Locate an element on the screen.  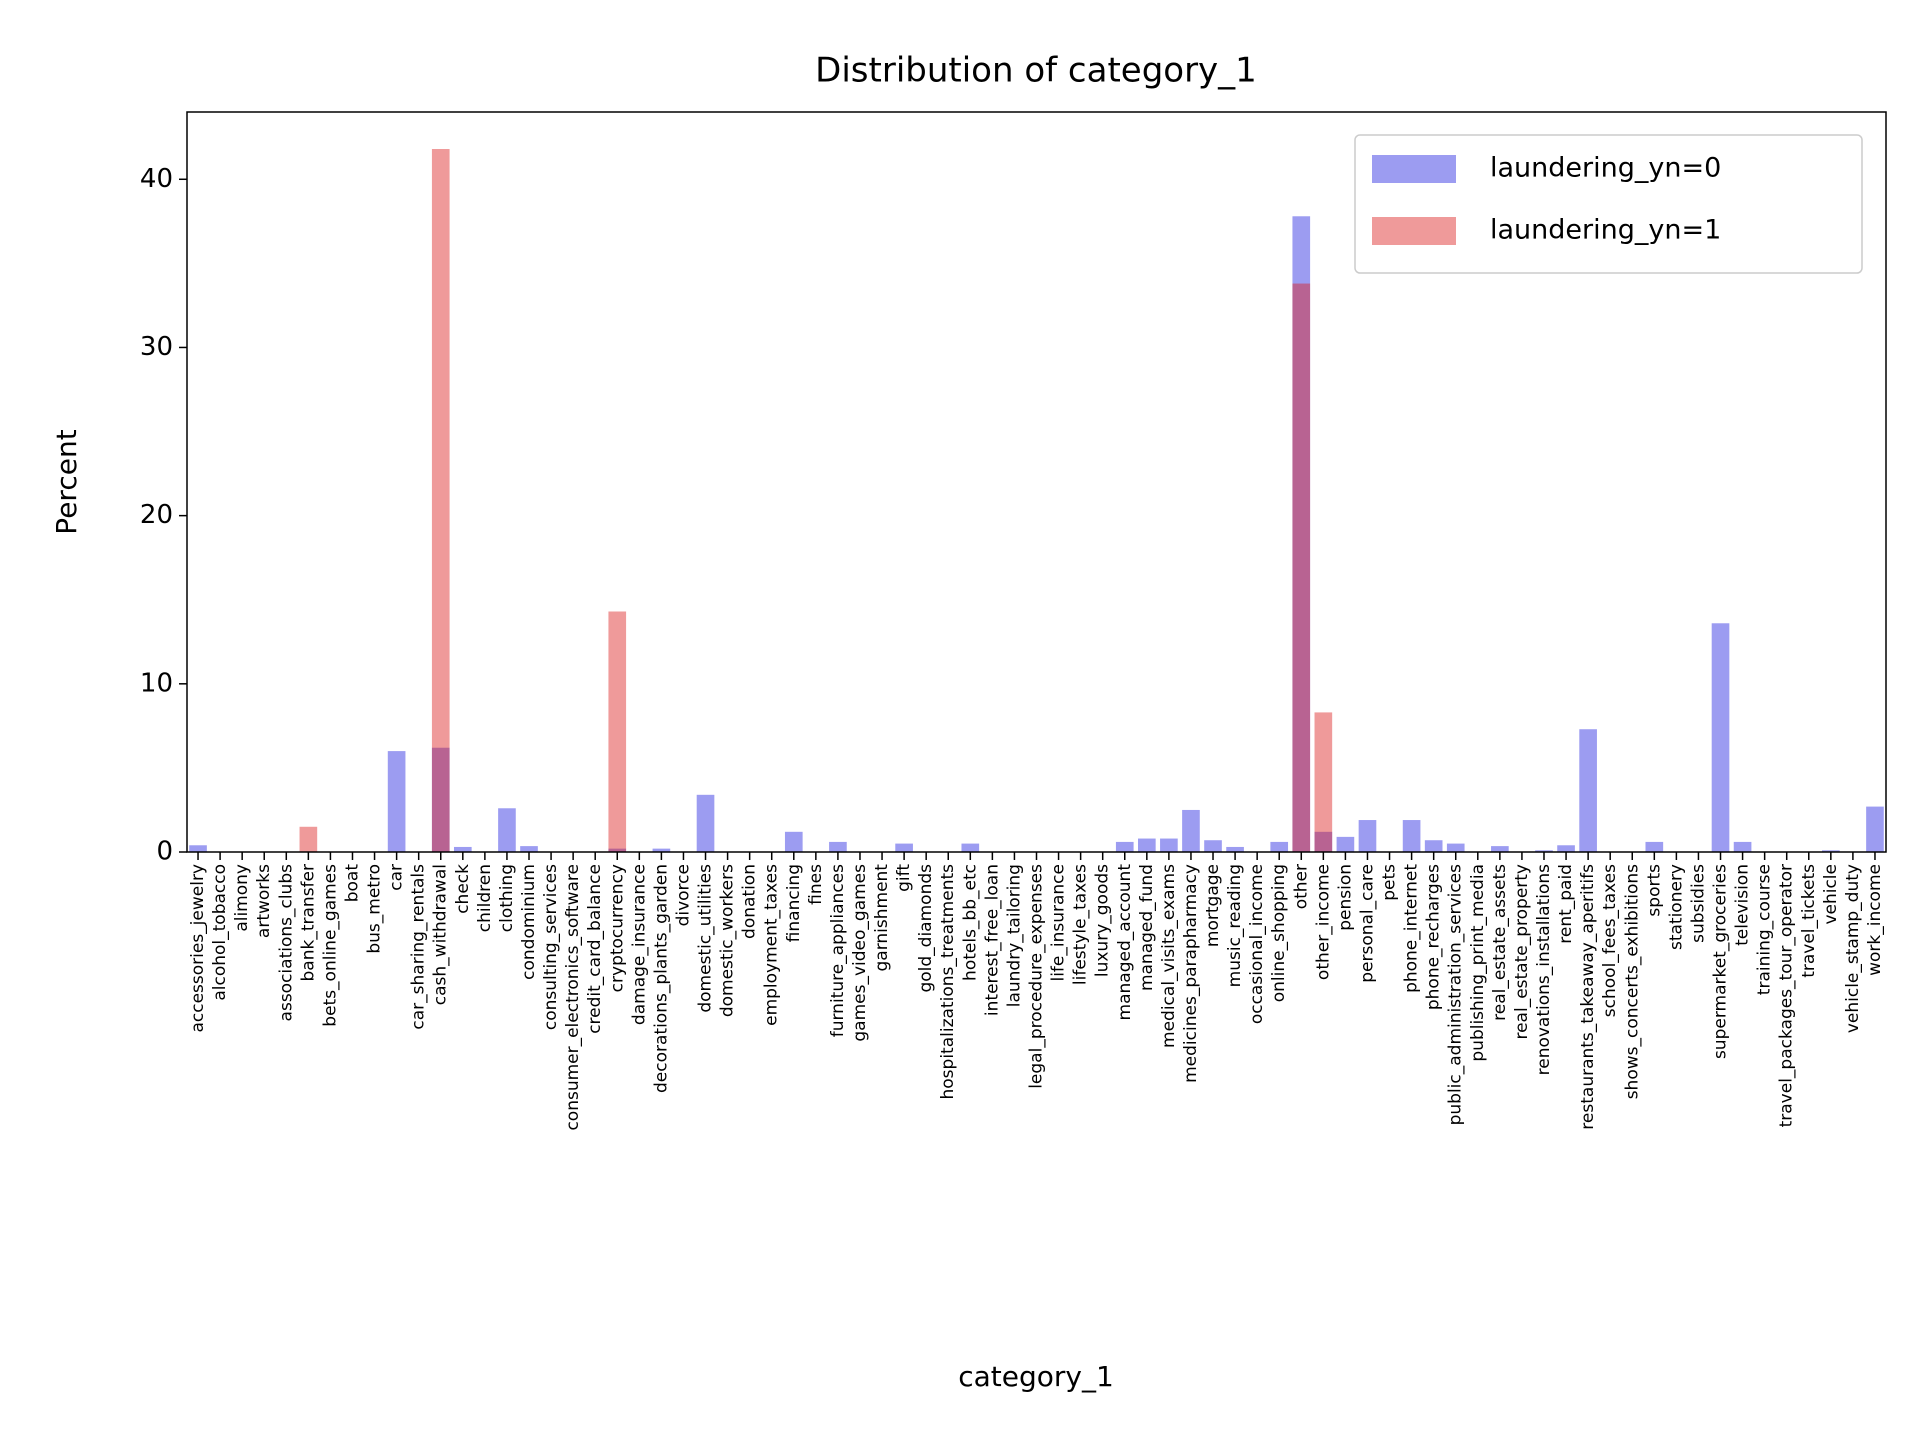
x-tick-label: medical_visits_exams is located at coordinates (1169, 956).